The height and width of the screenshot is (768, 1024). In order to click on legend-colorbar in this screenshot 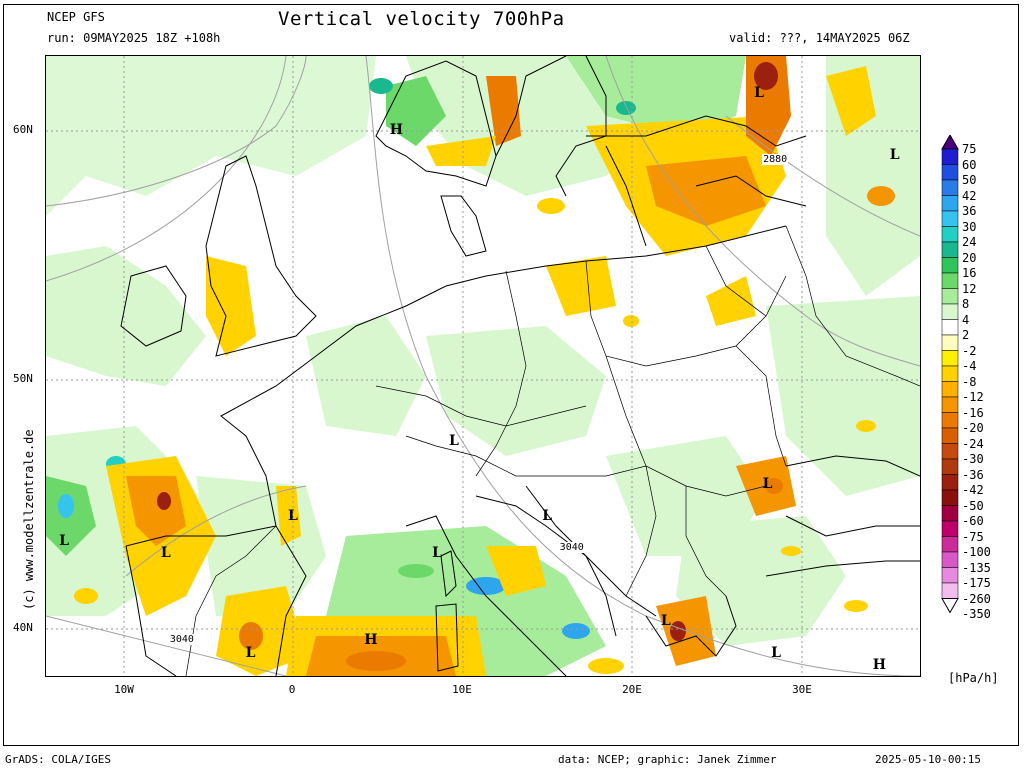, I will do `click(950, 374)`.